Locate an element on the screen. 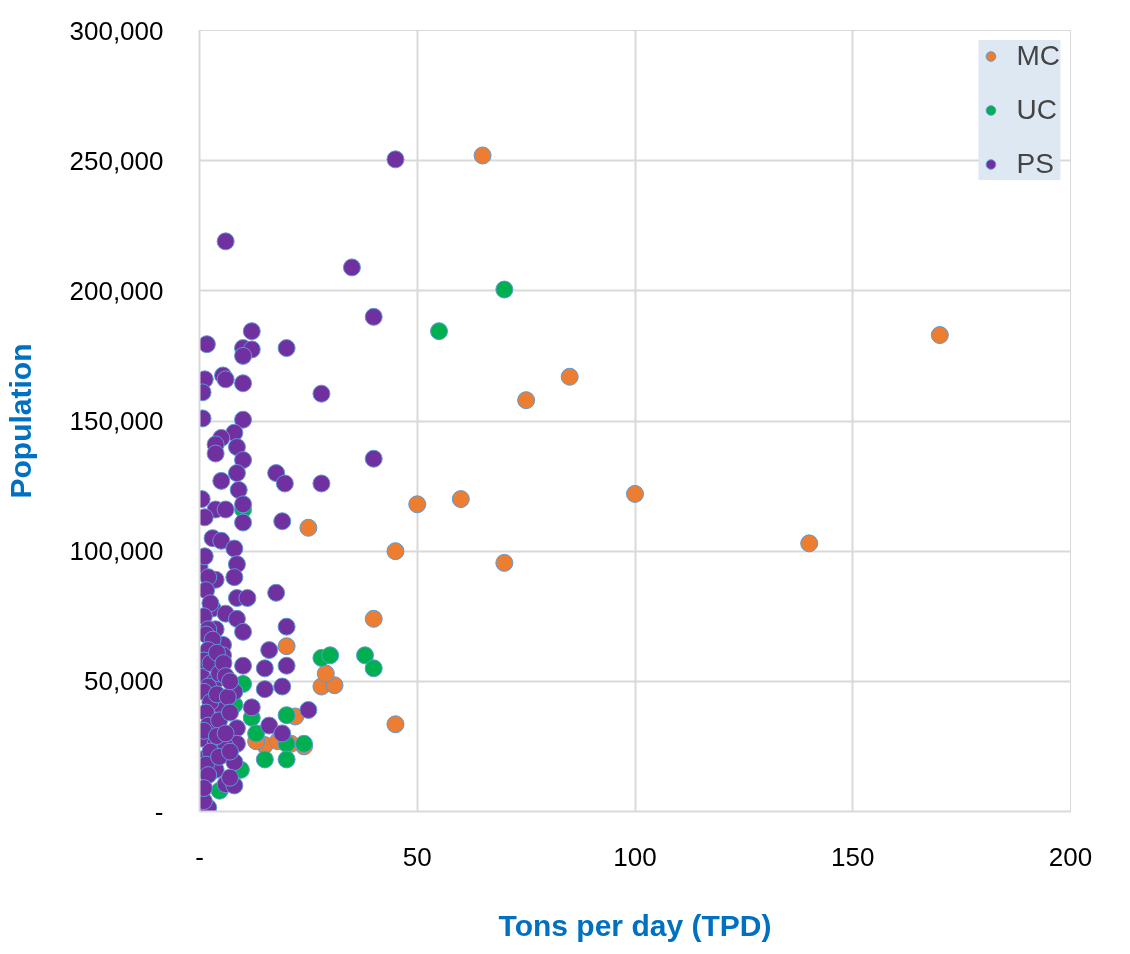 This screenshot has height=954, width=1130. x-tick-label: 100 is located at coordinates (635, 856).